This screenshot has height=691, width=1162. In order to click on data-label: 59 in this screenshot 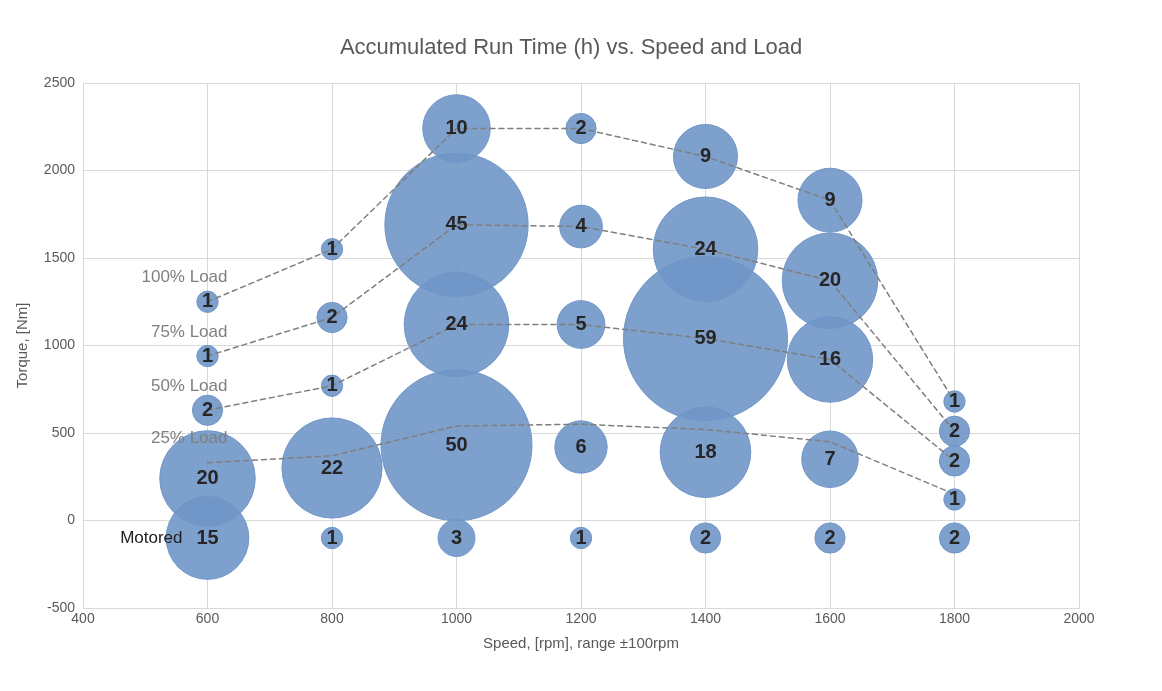, I will do `click(705, 337)`.